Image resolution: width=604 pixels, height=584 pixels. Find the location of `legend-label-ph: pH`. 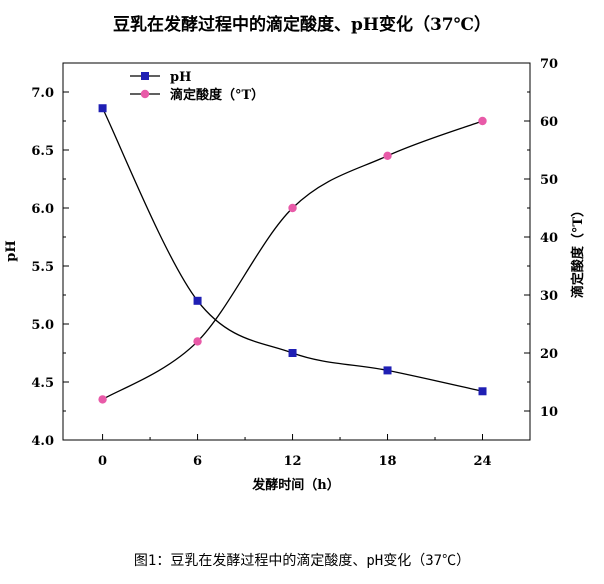

legend-label-ph: pH is located at coordinates (180, 77).